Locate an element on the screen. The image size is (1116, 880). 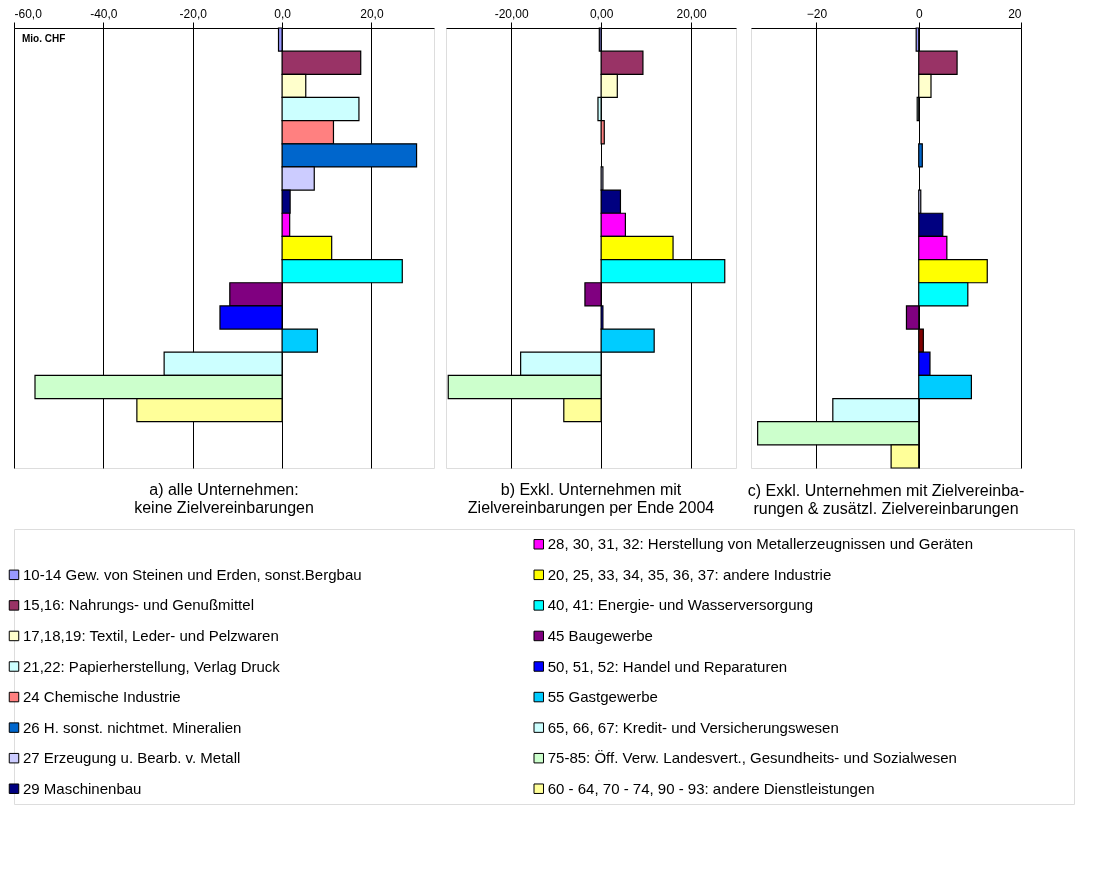
text: b) Exkl. Unternehmen mit Zielvereinbarungen per Ende 2004 is located at coordinates (591, 498).